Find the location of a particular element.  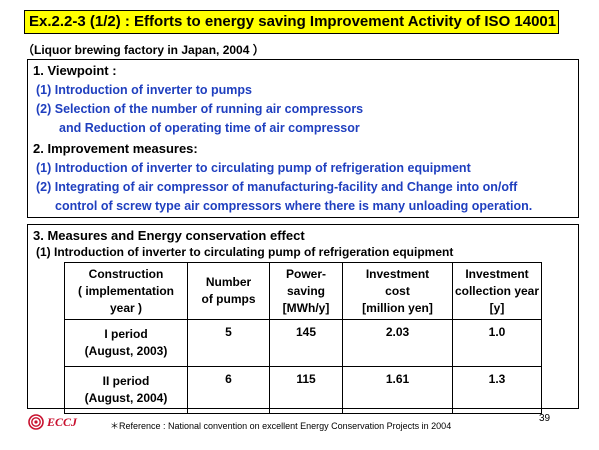

table-row: I period (August, 2003) 5 145 2.03 1.0 is located at coordinates (303, 343).